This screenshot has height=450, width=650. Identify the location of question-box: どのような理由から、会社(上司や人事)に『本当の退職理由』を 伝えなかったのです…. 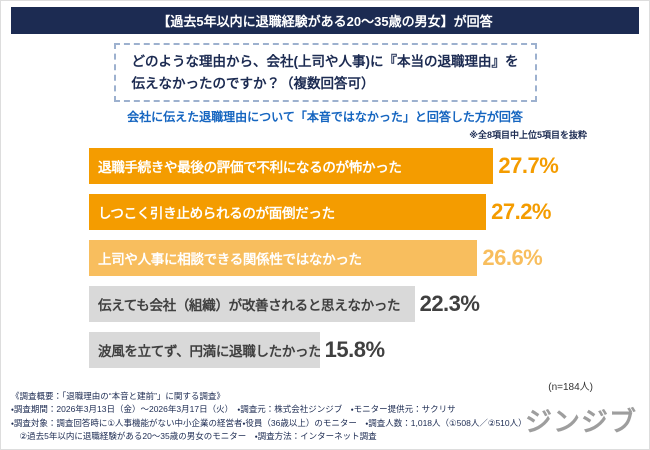
(325, 73).